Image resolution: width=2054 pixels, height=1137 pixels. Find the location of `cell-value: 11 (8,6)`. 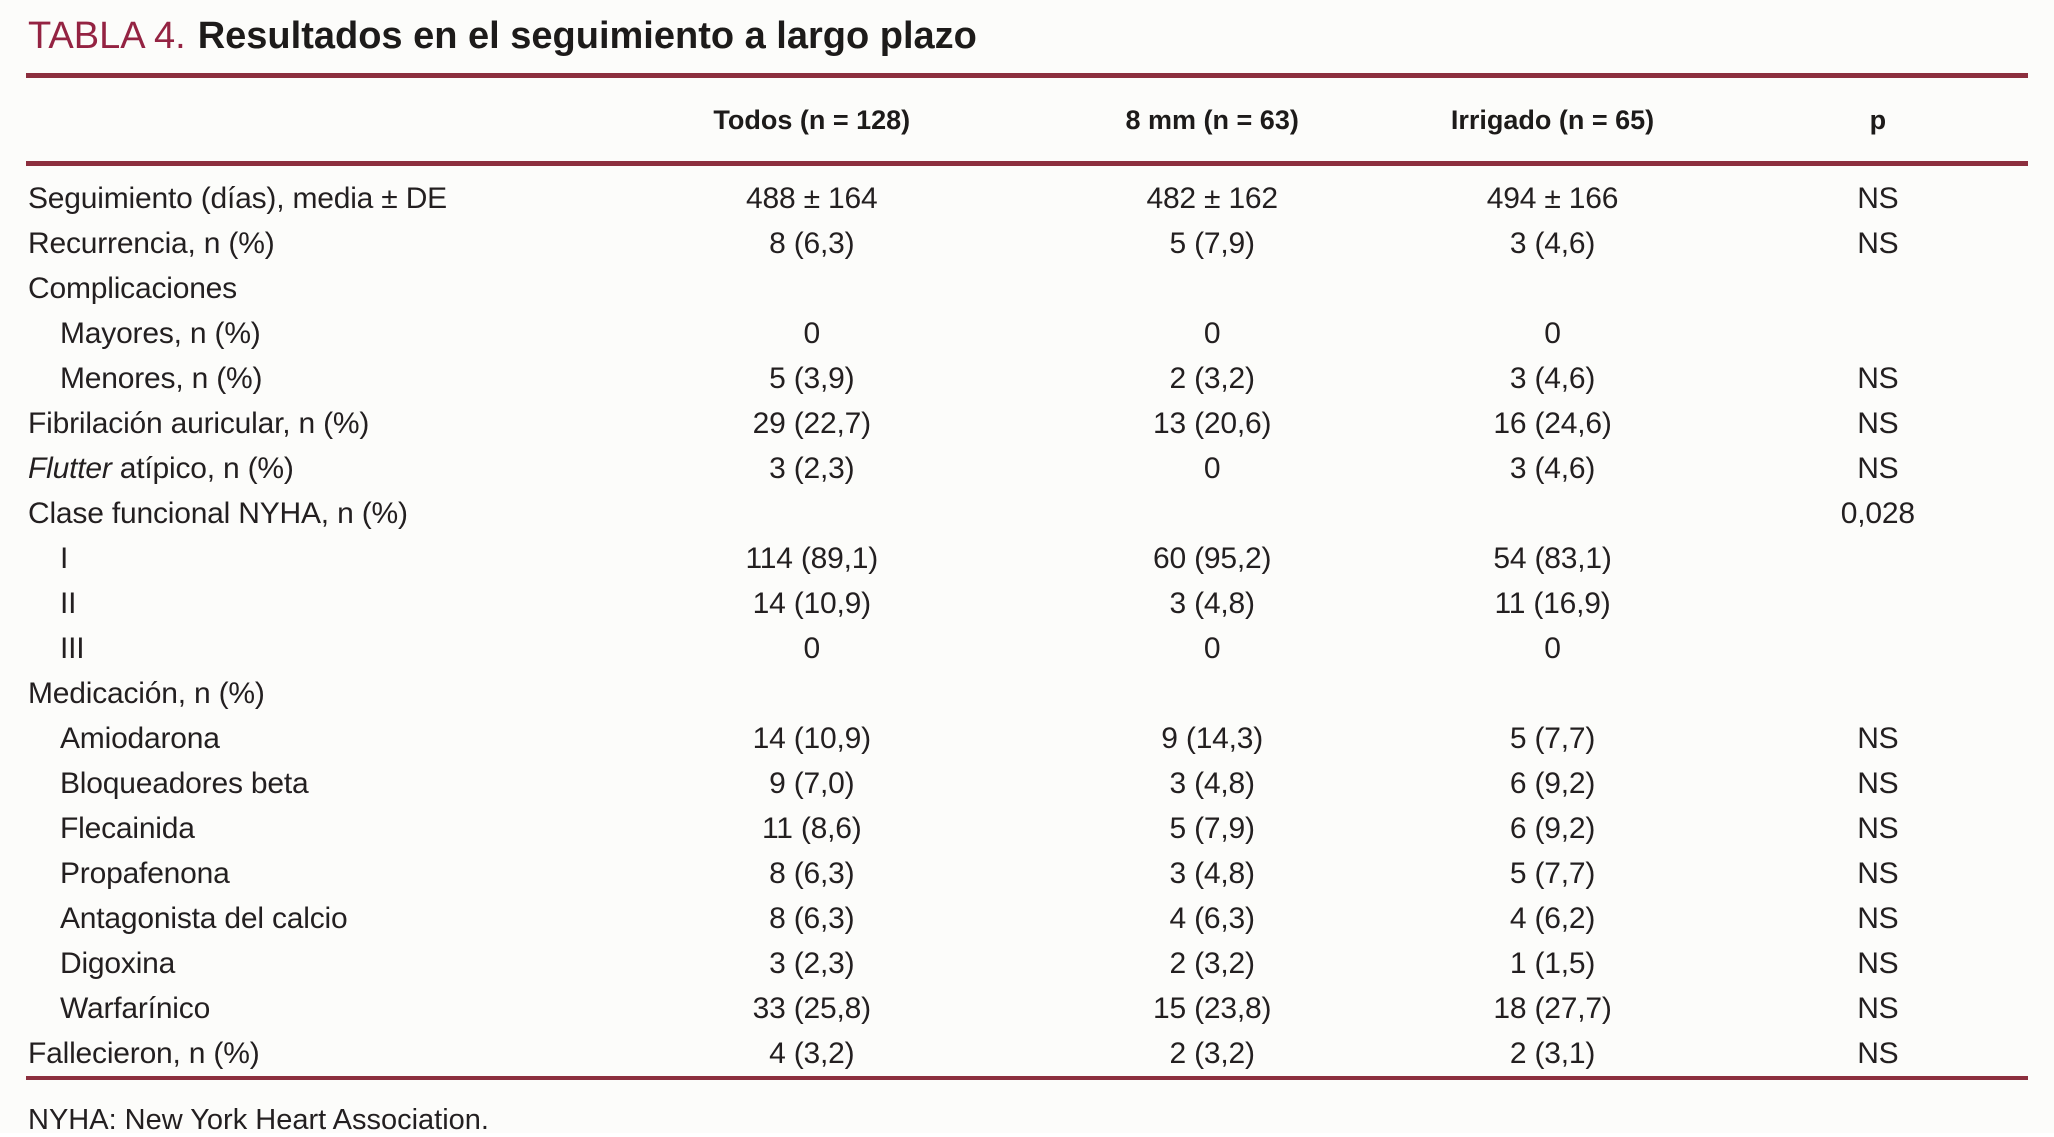

cell-value: 11 (8,6) is located at coordinates (812, 828).